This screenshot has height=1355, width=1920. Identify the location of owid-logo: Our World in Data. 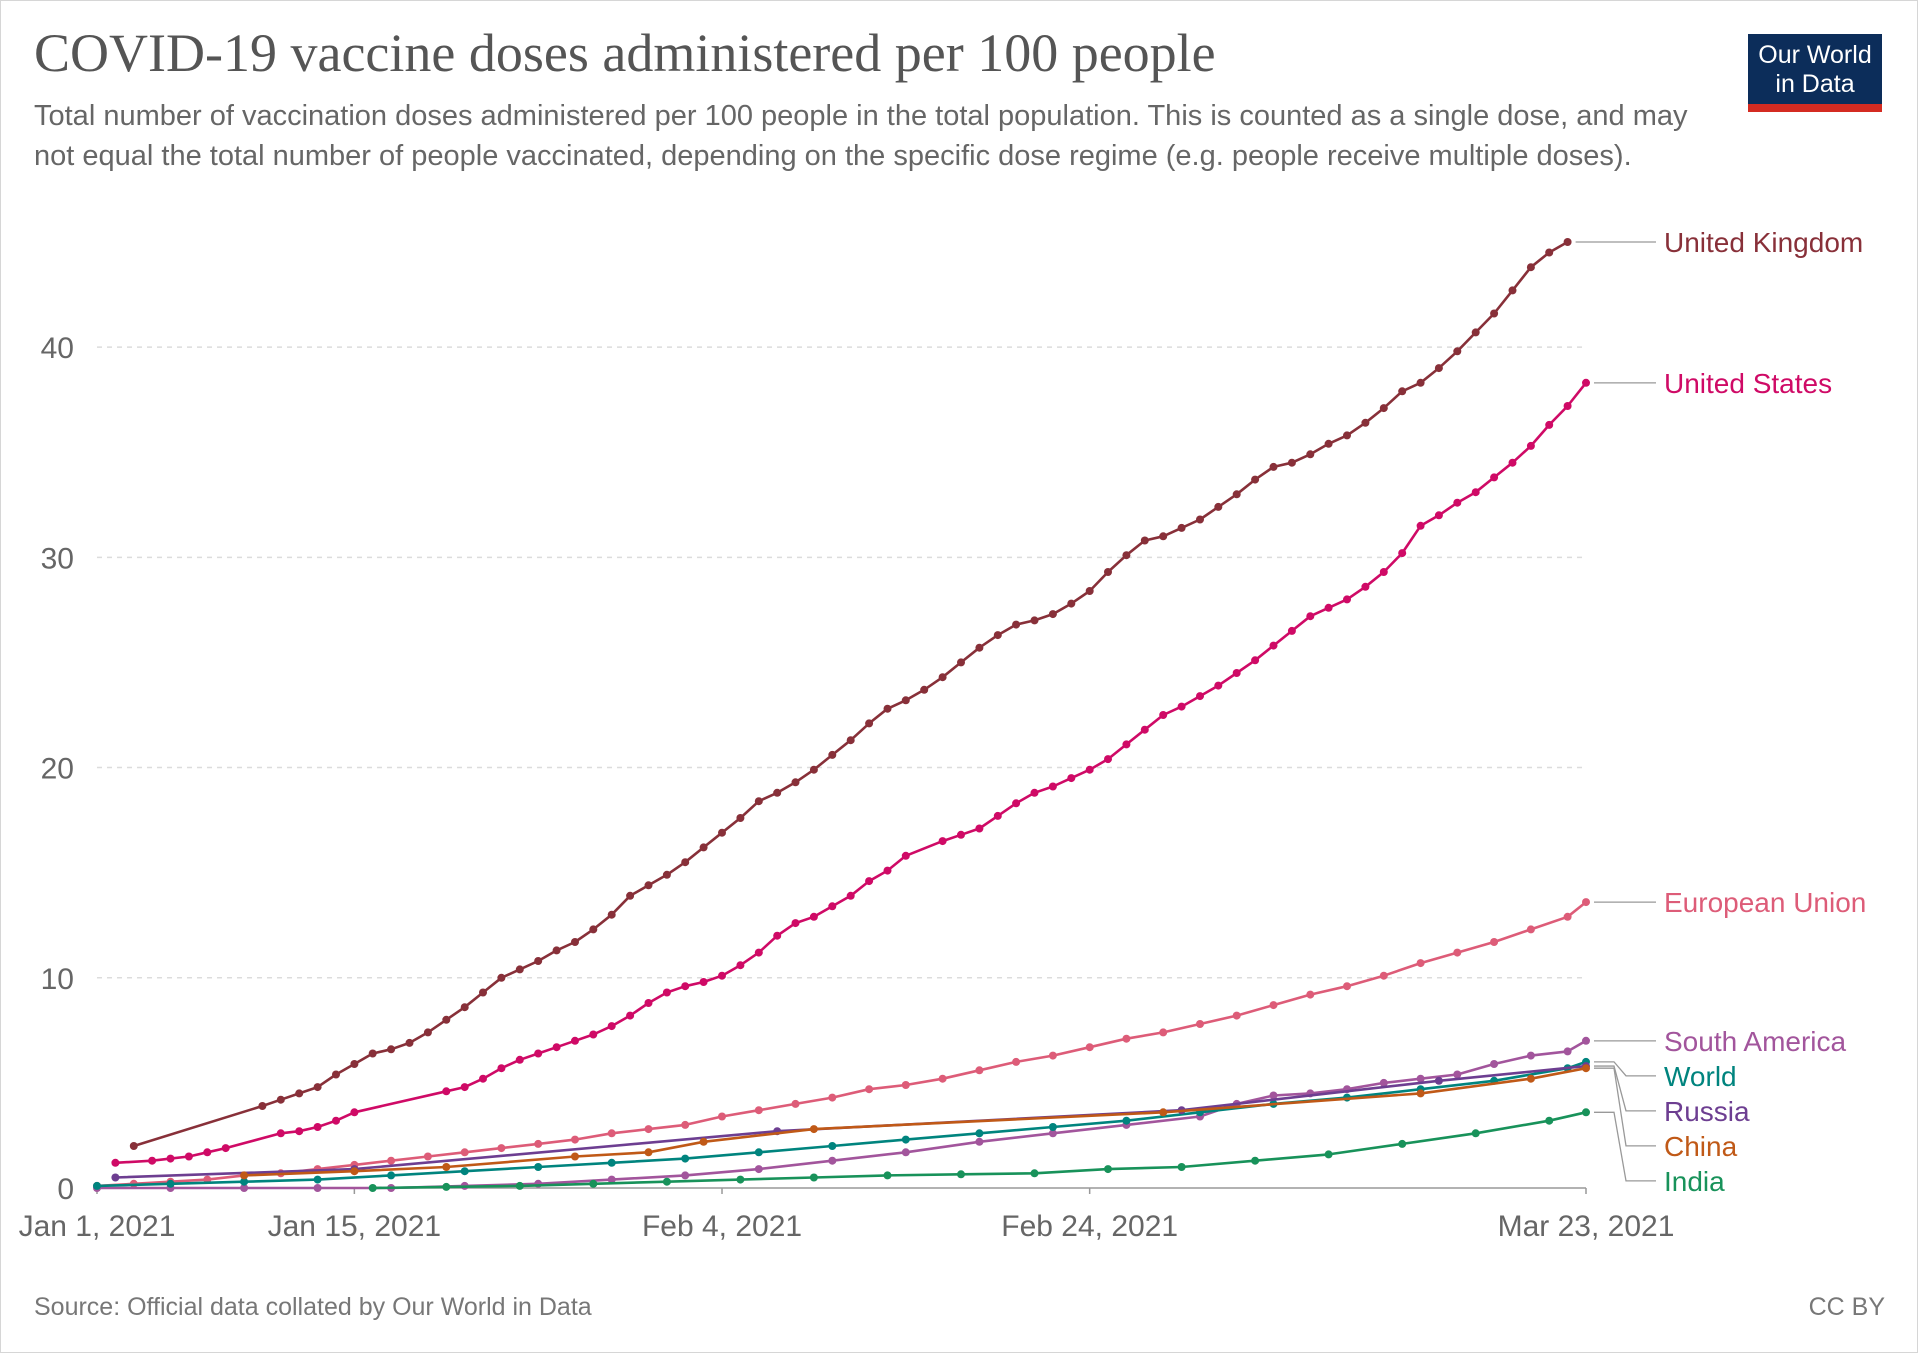
(1815, 73).